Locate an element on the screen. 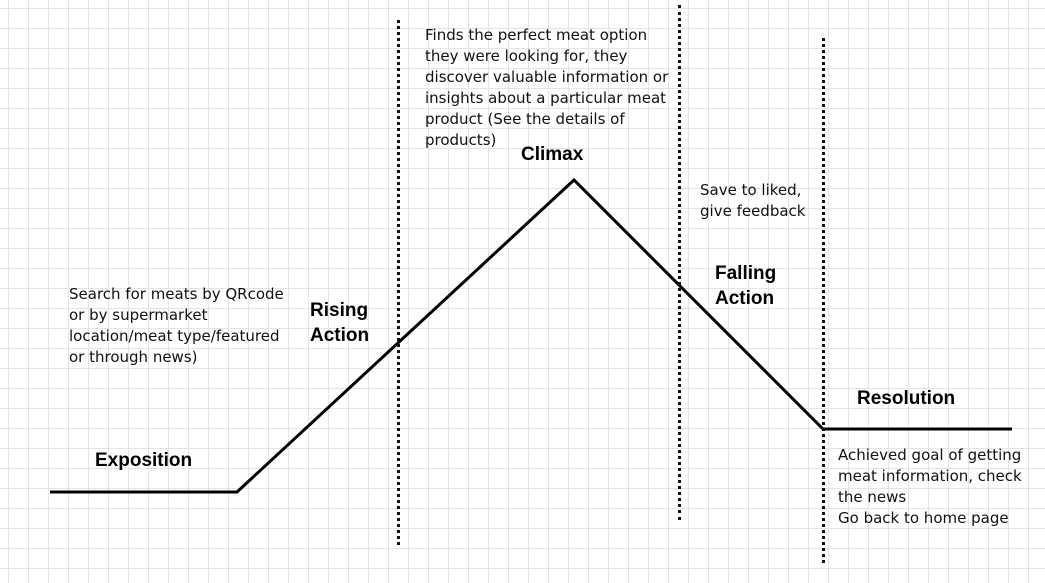 This screenshot has width=1045, height=583. divider-rising-climax is located at coordinates (398, 282).